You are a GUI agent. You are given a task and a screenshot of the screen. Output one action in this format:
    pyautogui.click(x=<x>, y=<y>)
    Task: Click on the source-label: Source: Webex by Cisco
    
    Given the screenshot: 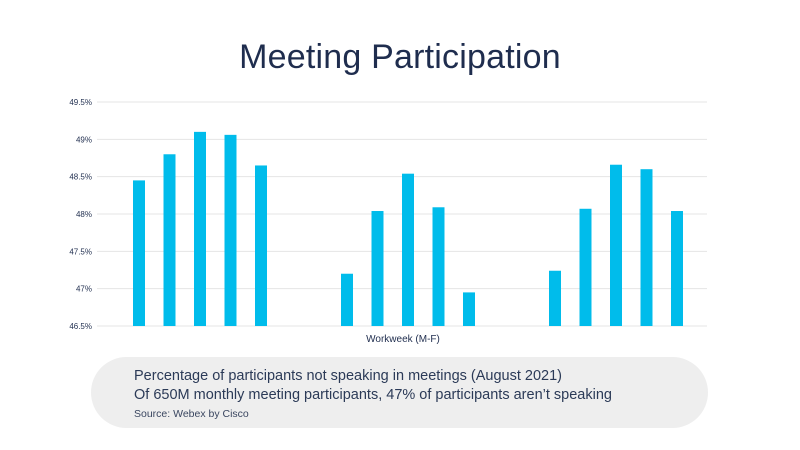 What is the action you would take?
    pyautogui.click(x=191, y=414)
    